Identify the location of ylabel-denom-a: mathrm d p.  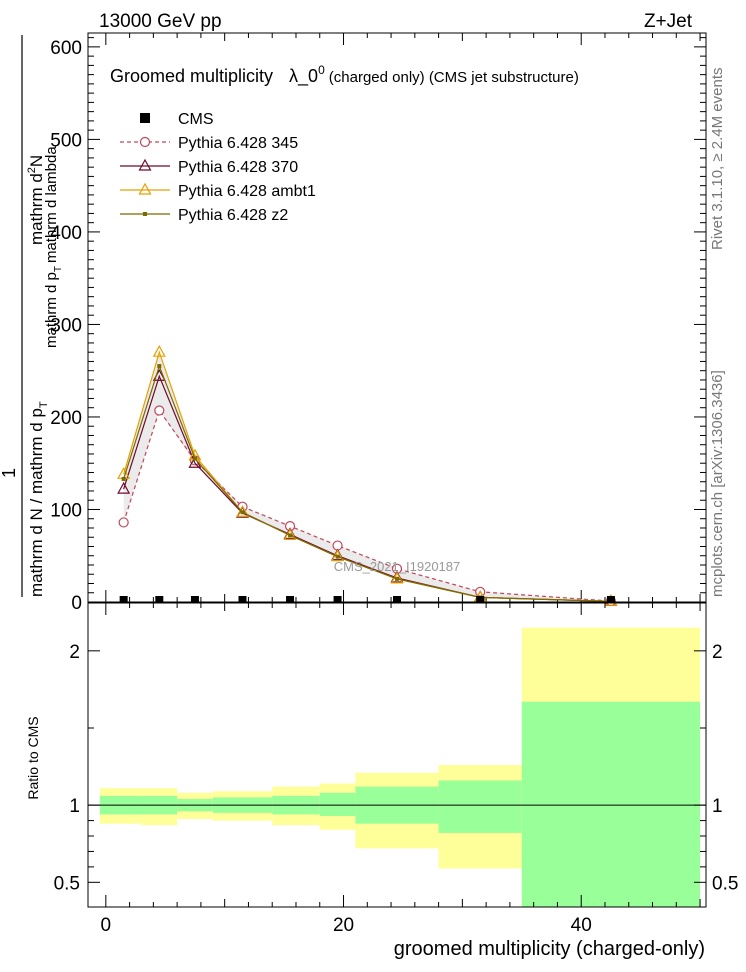
(51, 310).